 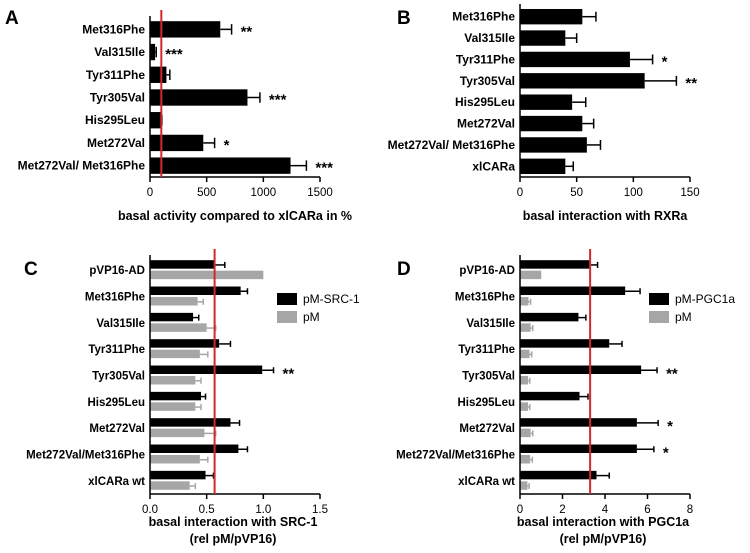 I want to click on x-tick-label: 1000, so click(x=264, y=193).